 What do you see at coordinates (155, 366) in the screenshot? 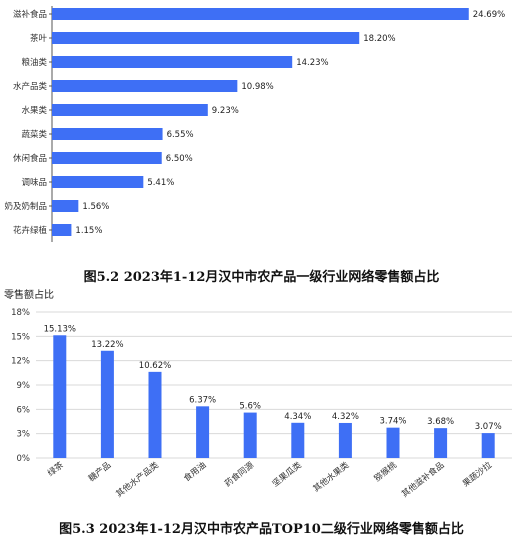
I see `data-label: 10.62%` at bounding box center [155, 366].